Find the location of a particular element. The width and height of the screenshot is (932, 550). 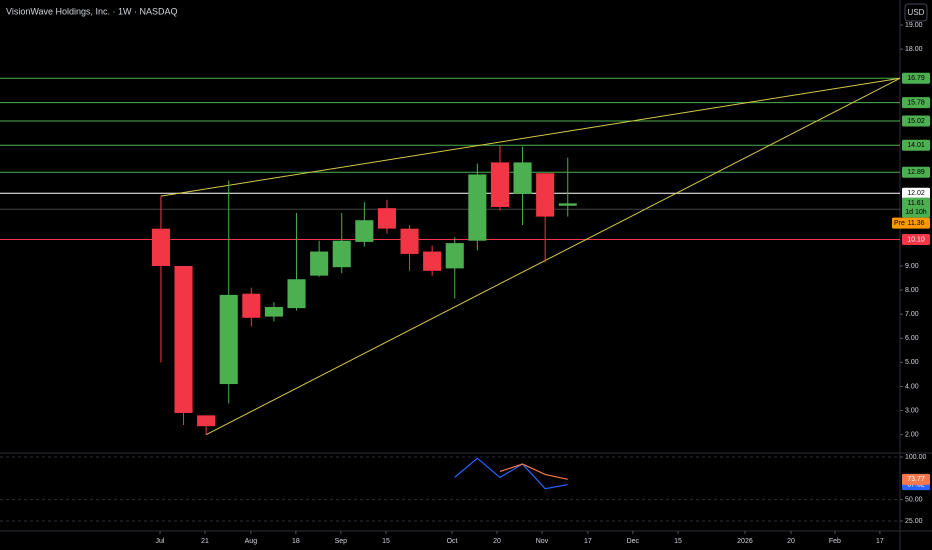

y-tick-label: 8.00 is located at coordinates (912, 290).